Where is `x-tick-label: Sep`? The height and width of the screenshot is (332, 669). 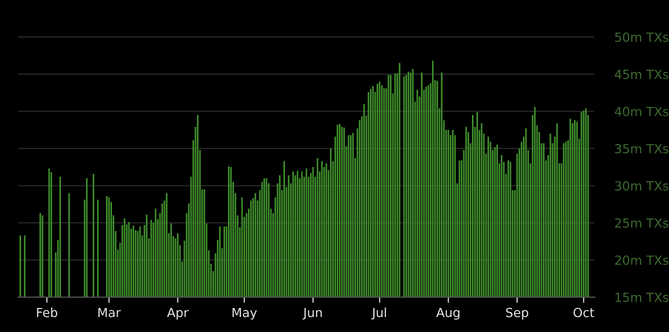 x-tick-label: Sep is located at coordinates (517, 314).